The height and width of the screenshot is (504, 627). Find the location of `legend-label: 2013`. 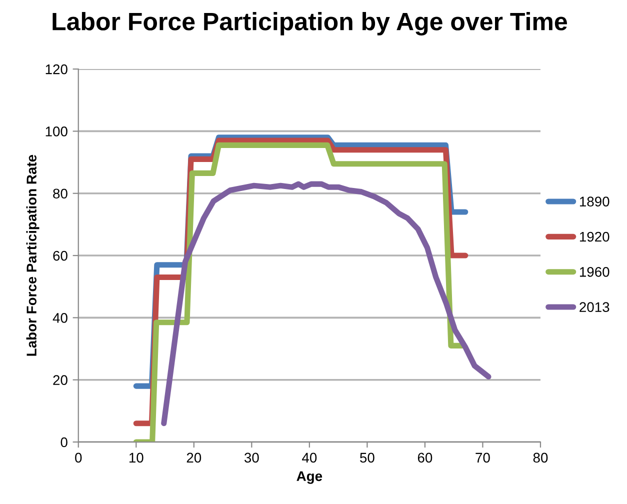

legend-label: 2013 is located at coordinates (595, 307).